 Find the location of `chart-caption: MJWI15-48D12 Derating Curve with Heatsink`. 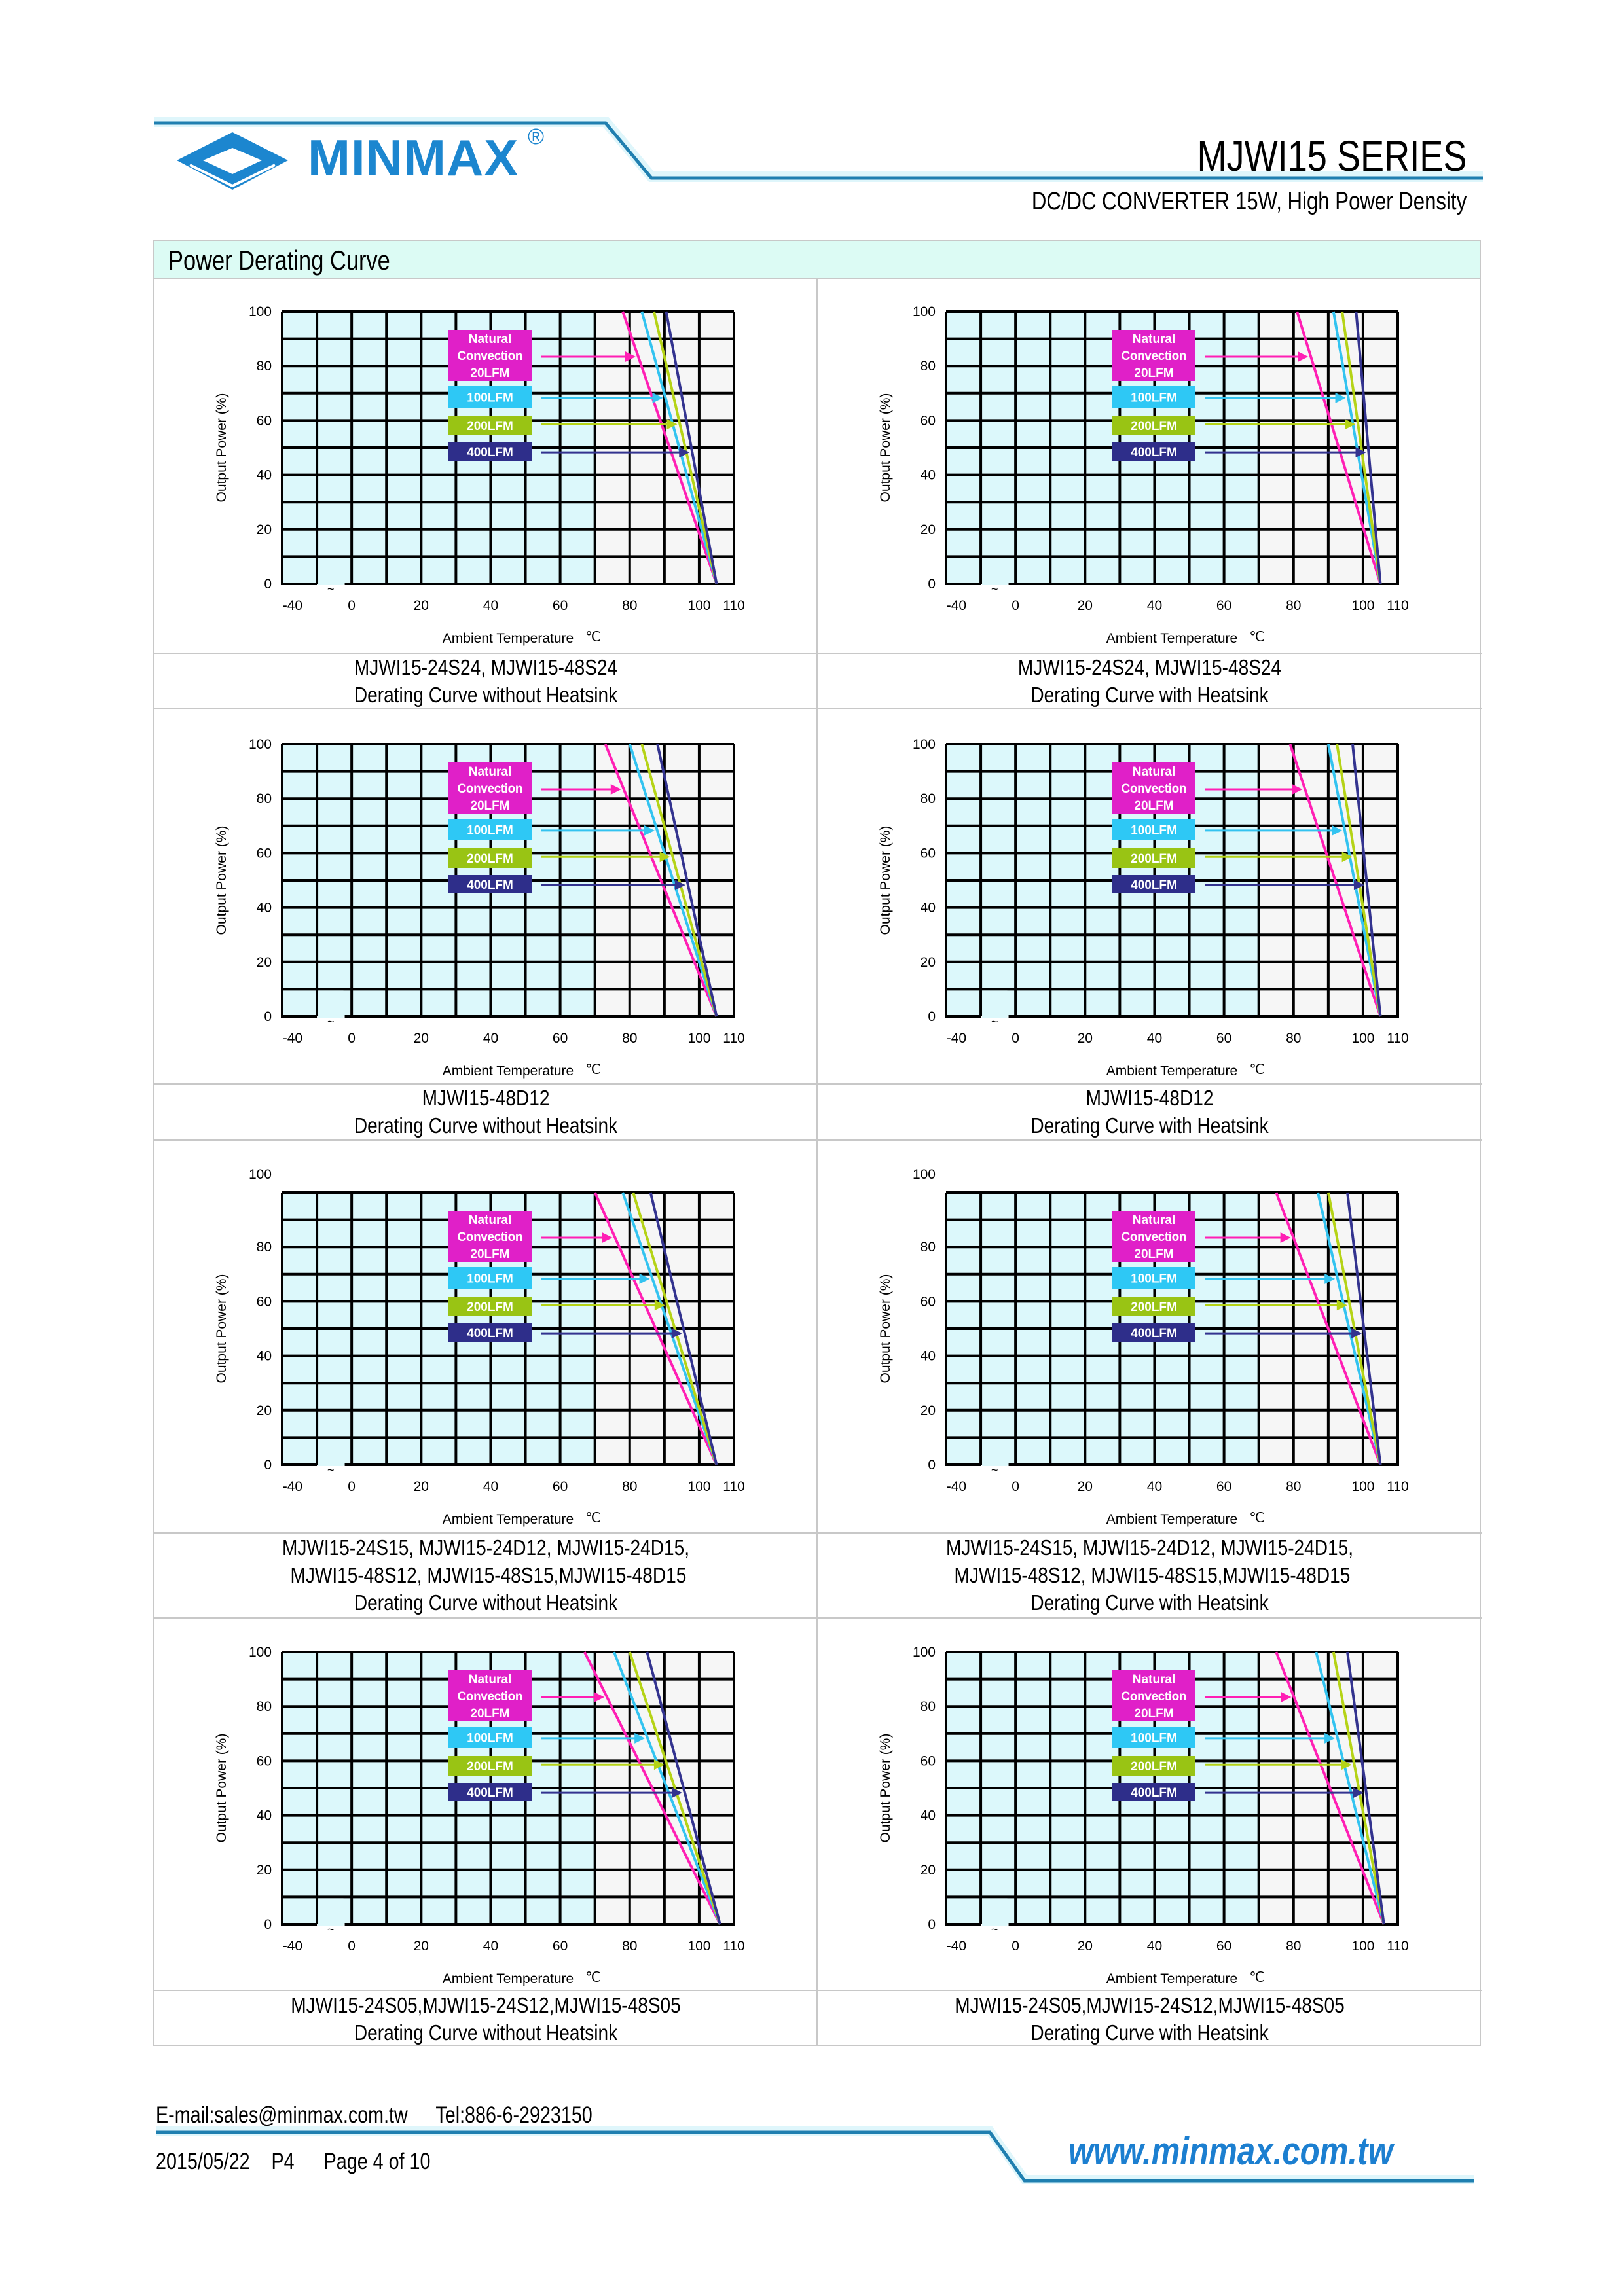

chart-caption: MJWI15-48D12 Derating Curve with Heatsink is located at coordinates (1150, 1112).